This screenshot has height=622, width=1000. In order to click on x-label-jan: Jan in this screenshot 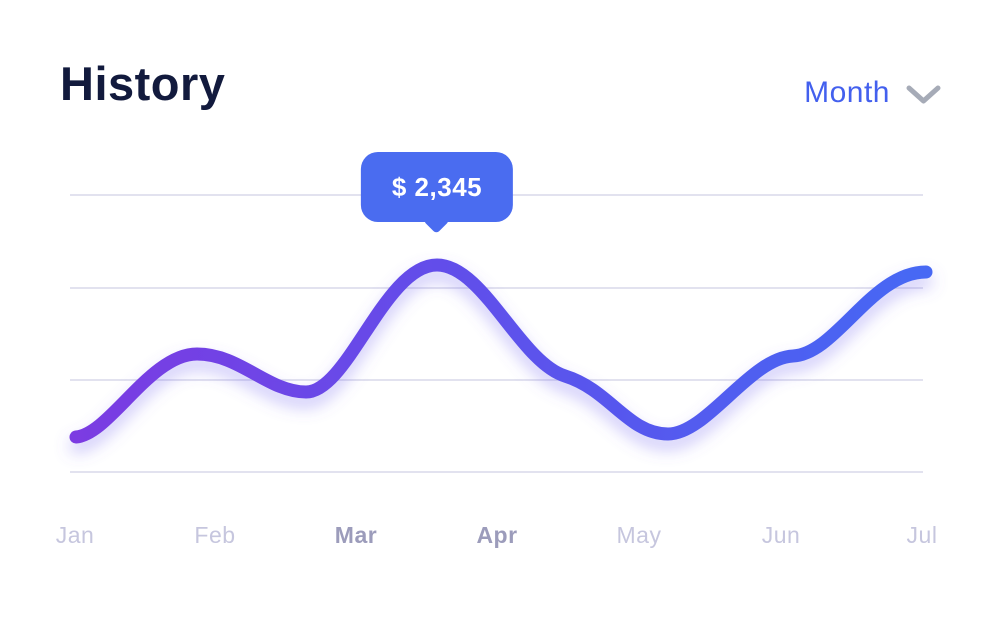, I will do `click(75, 535)`.